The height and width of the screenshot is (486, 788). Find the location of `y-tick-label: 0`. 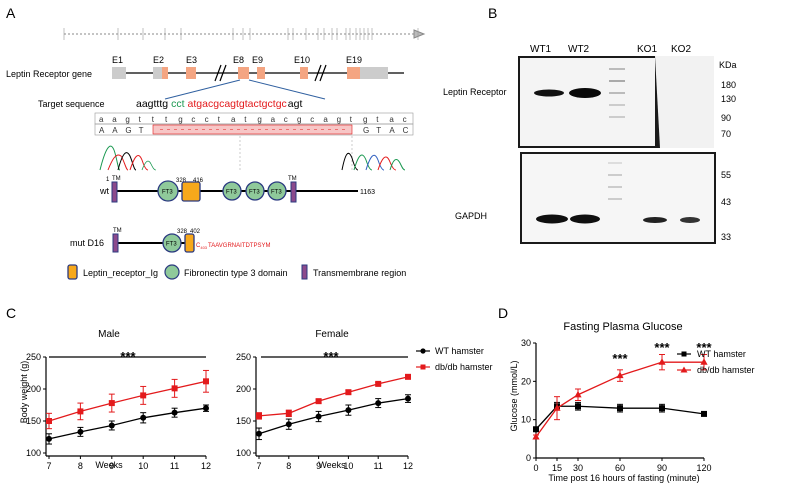

y-tick-label: 0 is located at coordinates (528, 458).